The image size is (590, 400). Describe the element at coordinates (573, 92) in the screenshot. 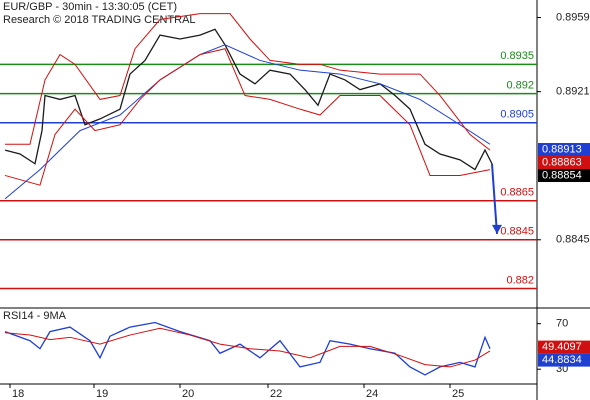

I see `y-tick-label: 0.8921` at that location.